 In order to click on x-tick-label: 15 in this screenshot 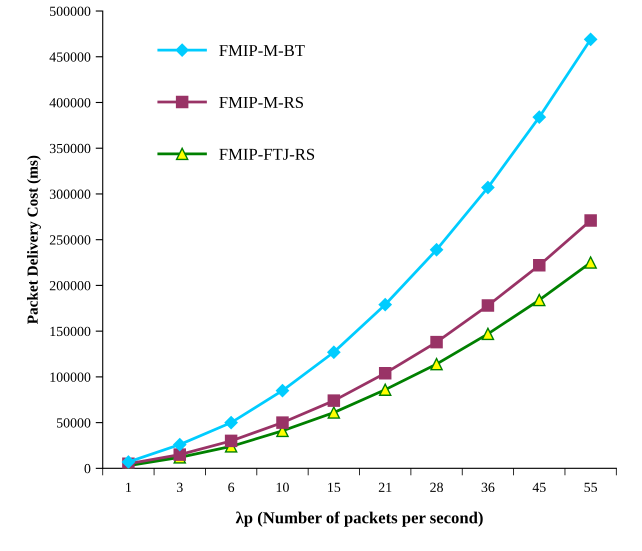, I will do `click(334, 487)`.